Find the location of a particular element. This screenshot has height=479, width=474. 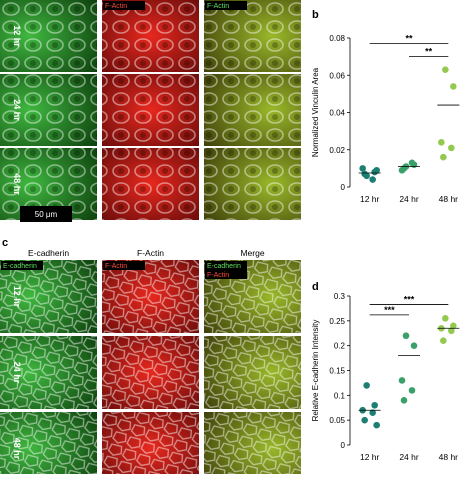

y-tick-label: 0.06 is located at coordinates (337, 75).